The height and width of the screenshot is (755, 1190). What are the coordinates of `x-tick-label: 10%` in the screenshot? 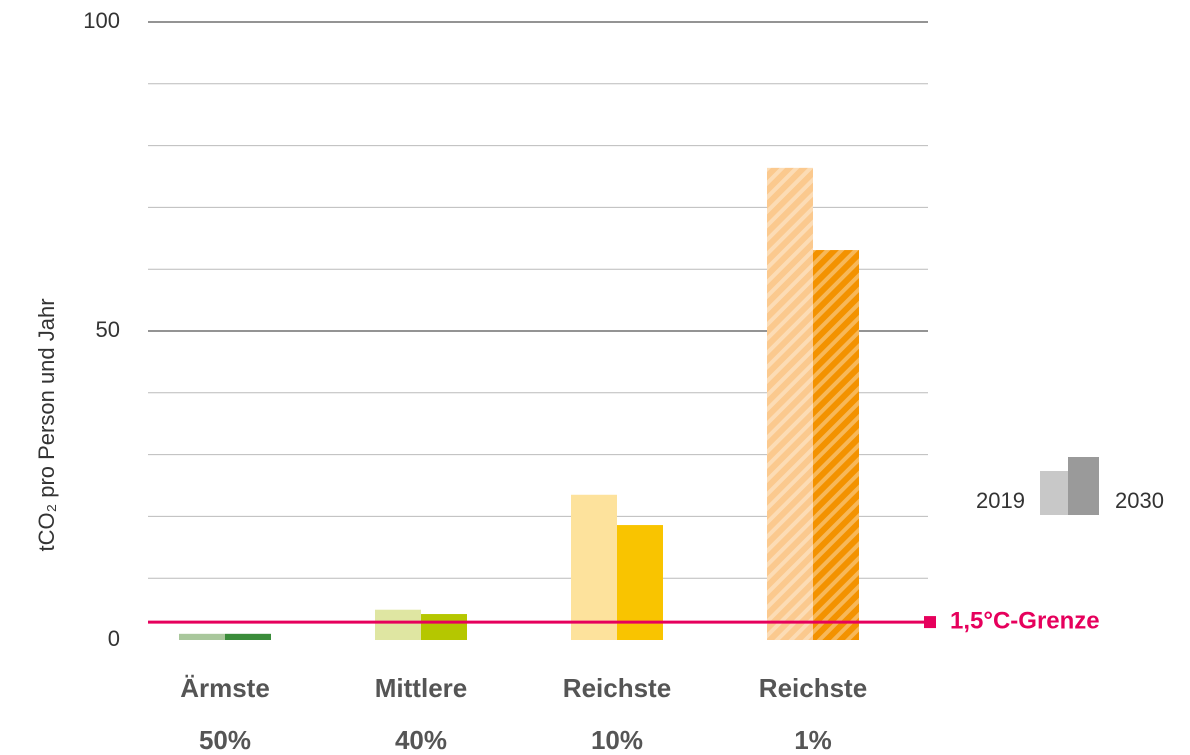 It's located at (617, 740).